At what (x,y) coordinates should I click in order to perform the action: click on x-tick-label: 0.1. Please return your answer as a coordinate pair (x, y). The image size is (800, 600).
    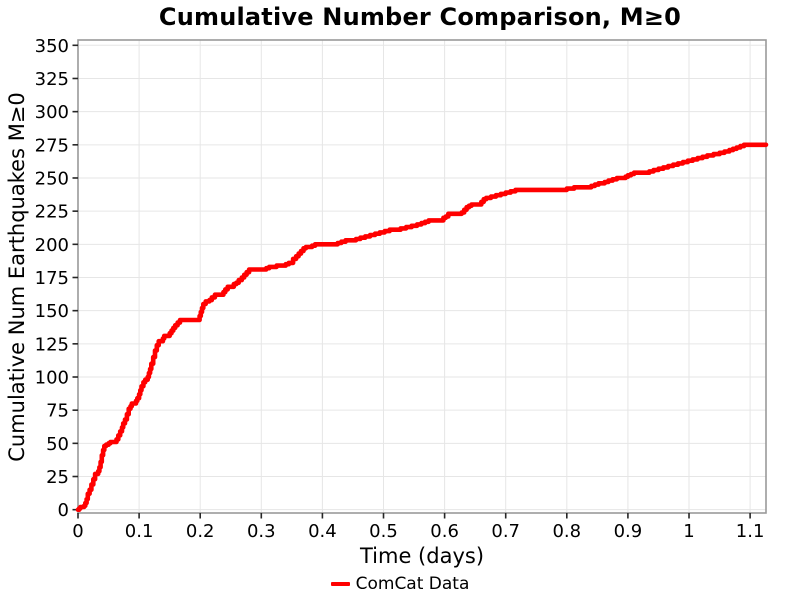
    Looking at the image, I should click on (139, 531).